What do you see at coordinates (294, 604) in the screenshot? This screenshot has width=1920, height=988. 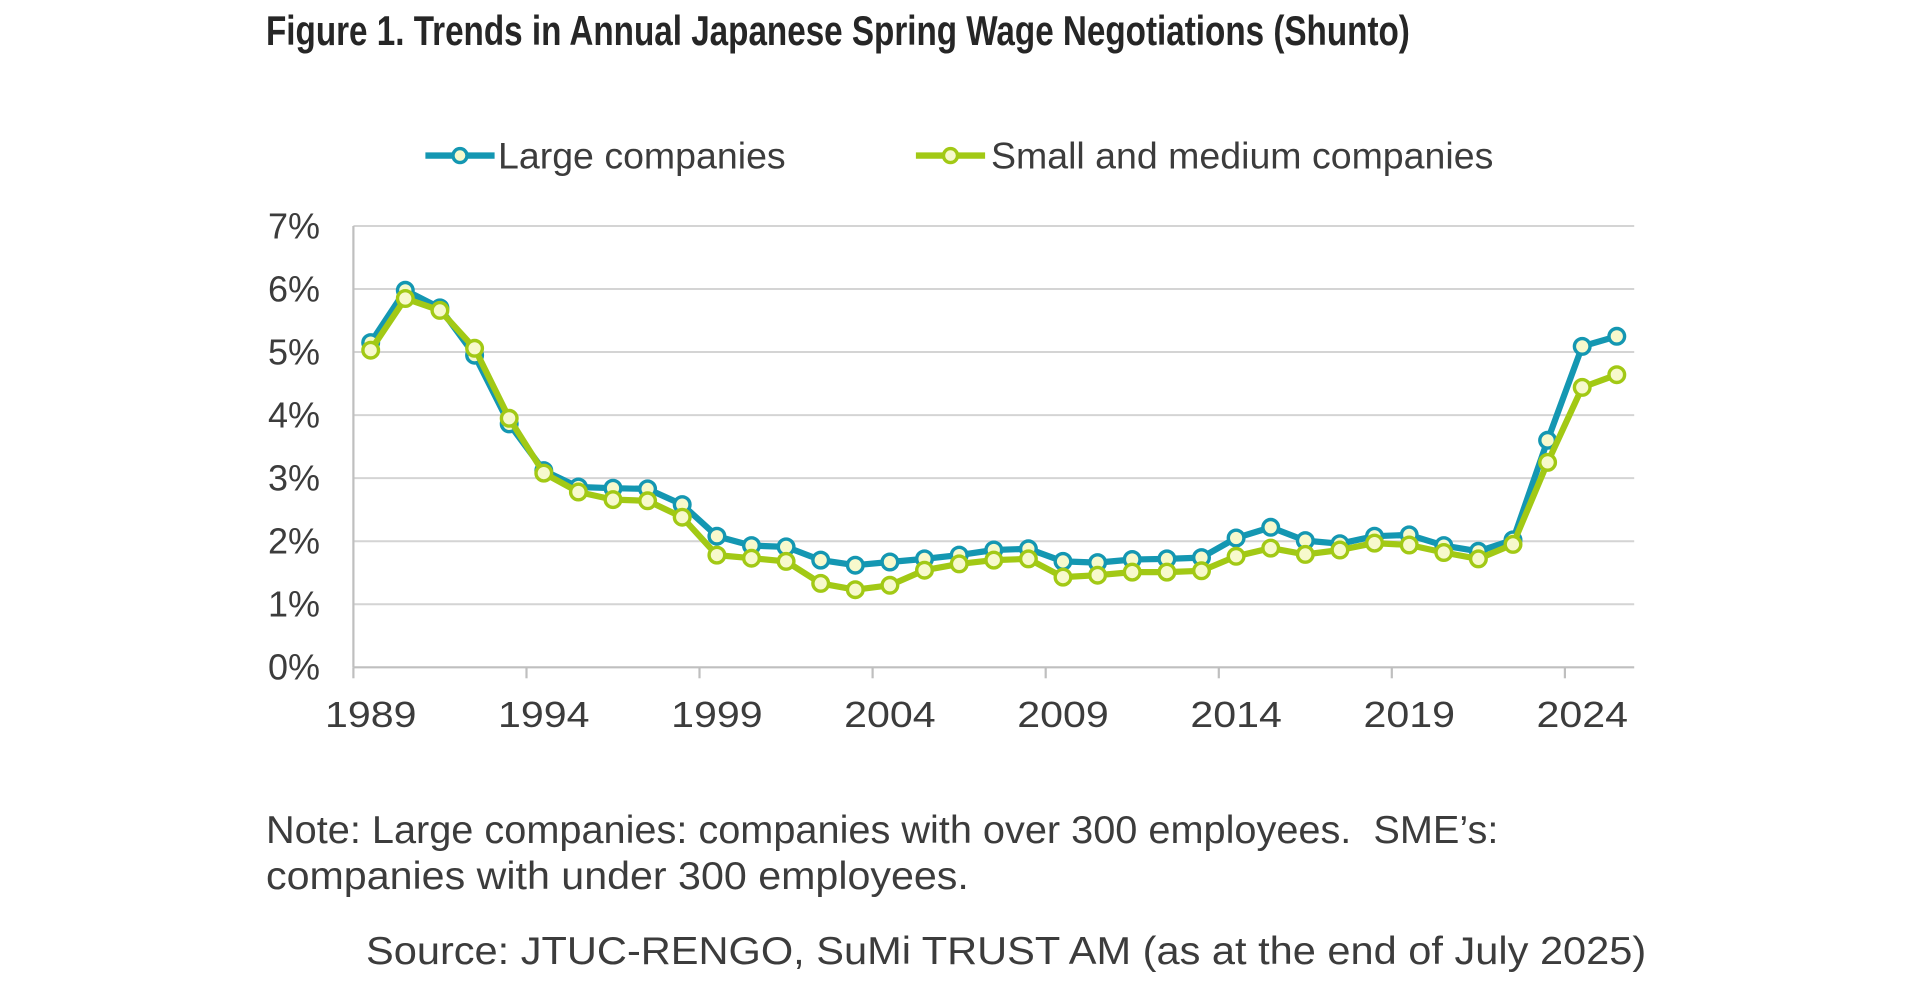 I see `svg-text: 1%` at bounding box center [294, 604].